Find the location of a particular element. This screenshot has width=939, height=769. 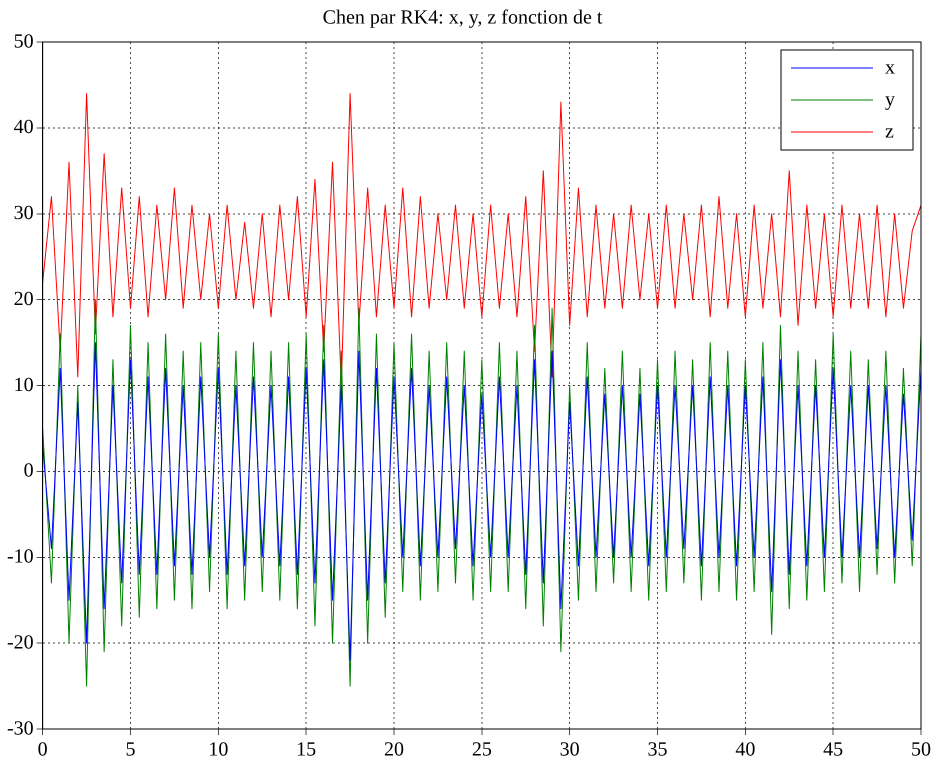

x-tick-label: 5 is located at coordinates (130, 749).